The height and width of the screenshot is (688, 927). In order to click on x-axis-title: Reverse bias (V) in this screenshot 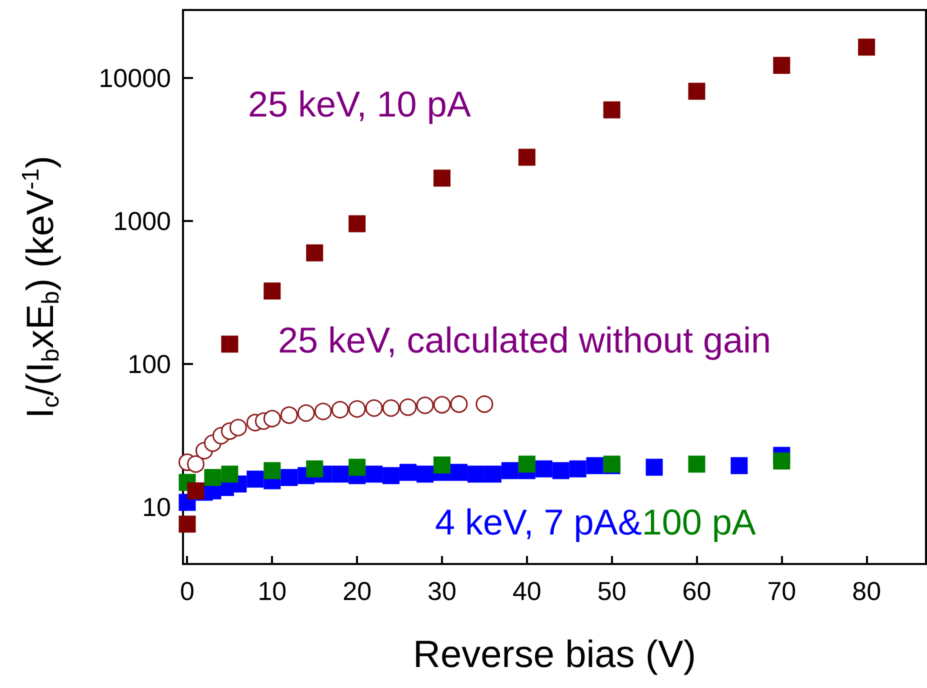, I will do `click(554, 655)`.